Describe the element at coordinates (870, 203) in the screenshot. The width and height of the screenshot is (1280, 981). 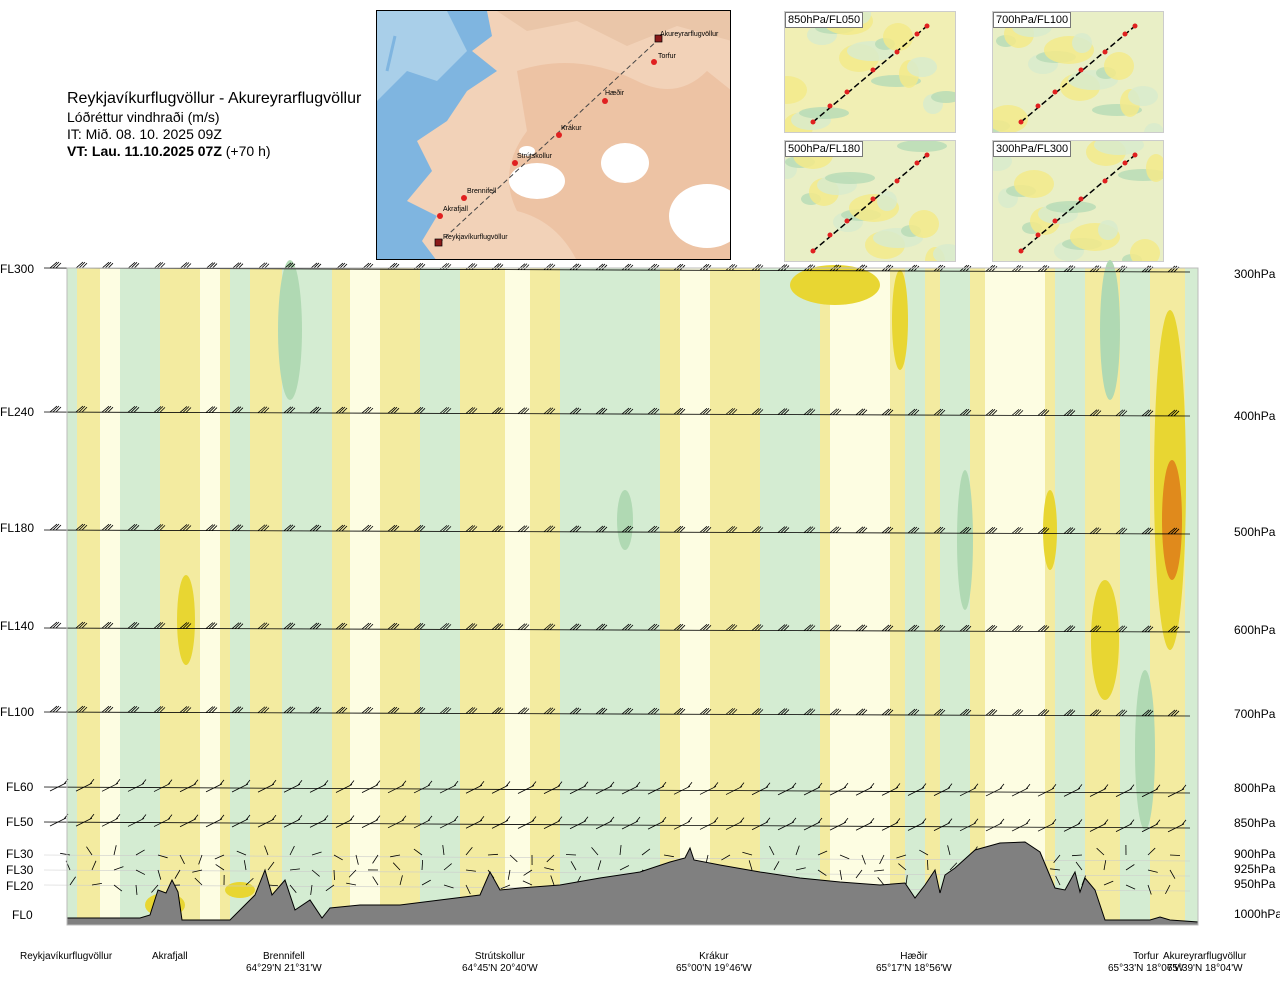
I see `mini-map-route` at that location.